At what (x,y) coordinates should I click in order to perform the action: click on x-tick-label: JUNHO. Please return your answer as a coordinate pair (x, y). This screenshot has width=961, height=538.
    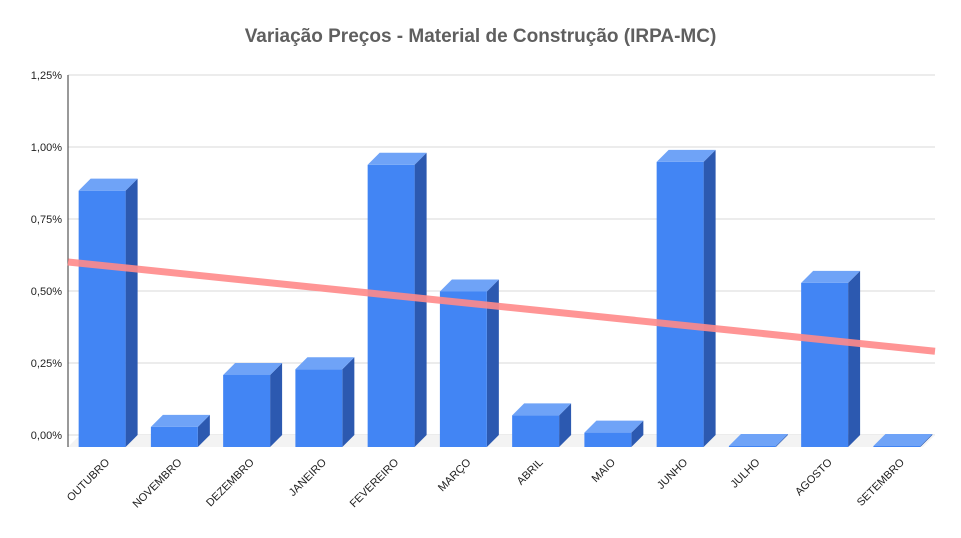
    Looking at the image, I should click on (673, 474).